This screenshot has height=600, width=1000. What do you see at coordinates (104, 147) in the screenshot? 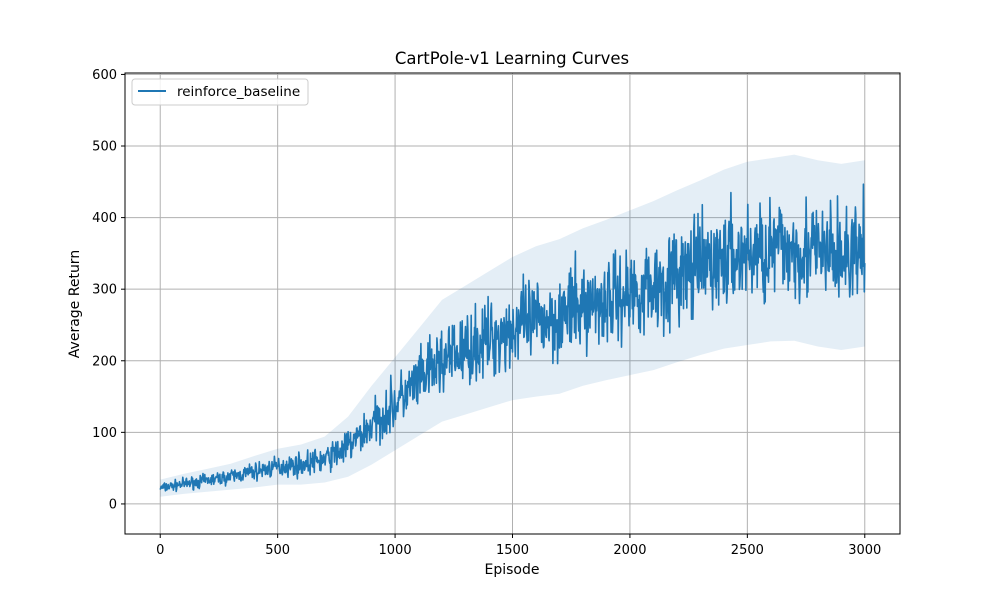
I see `y-tick-label: 500` at bounding box center [104, 147].